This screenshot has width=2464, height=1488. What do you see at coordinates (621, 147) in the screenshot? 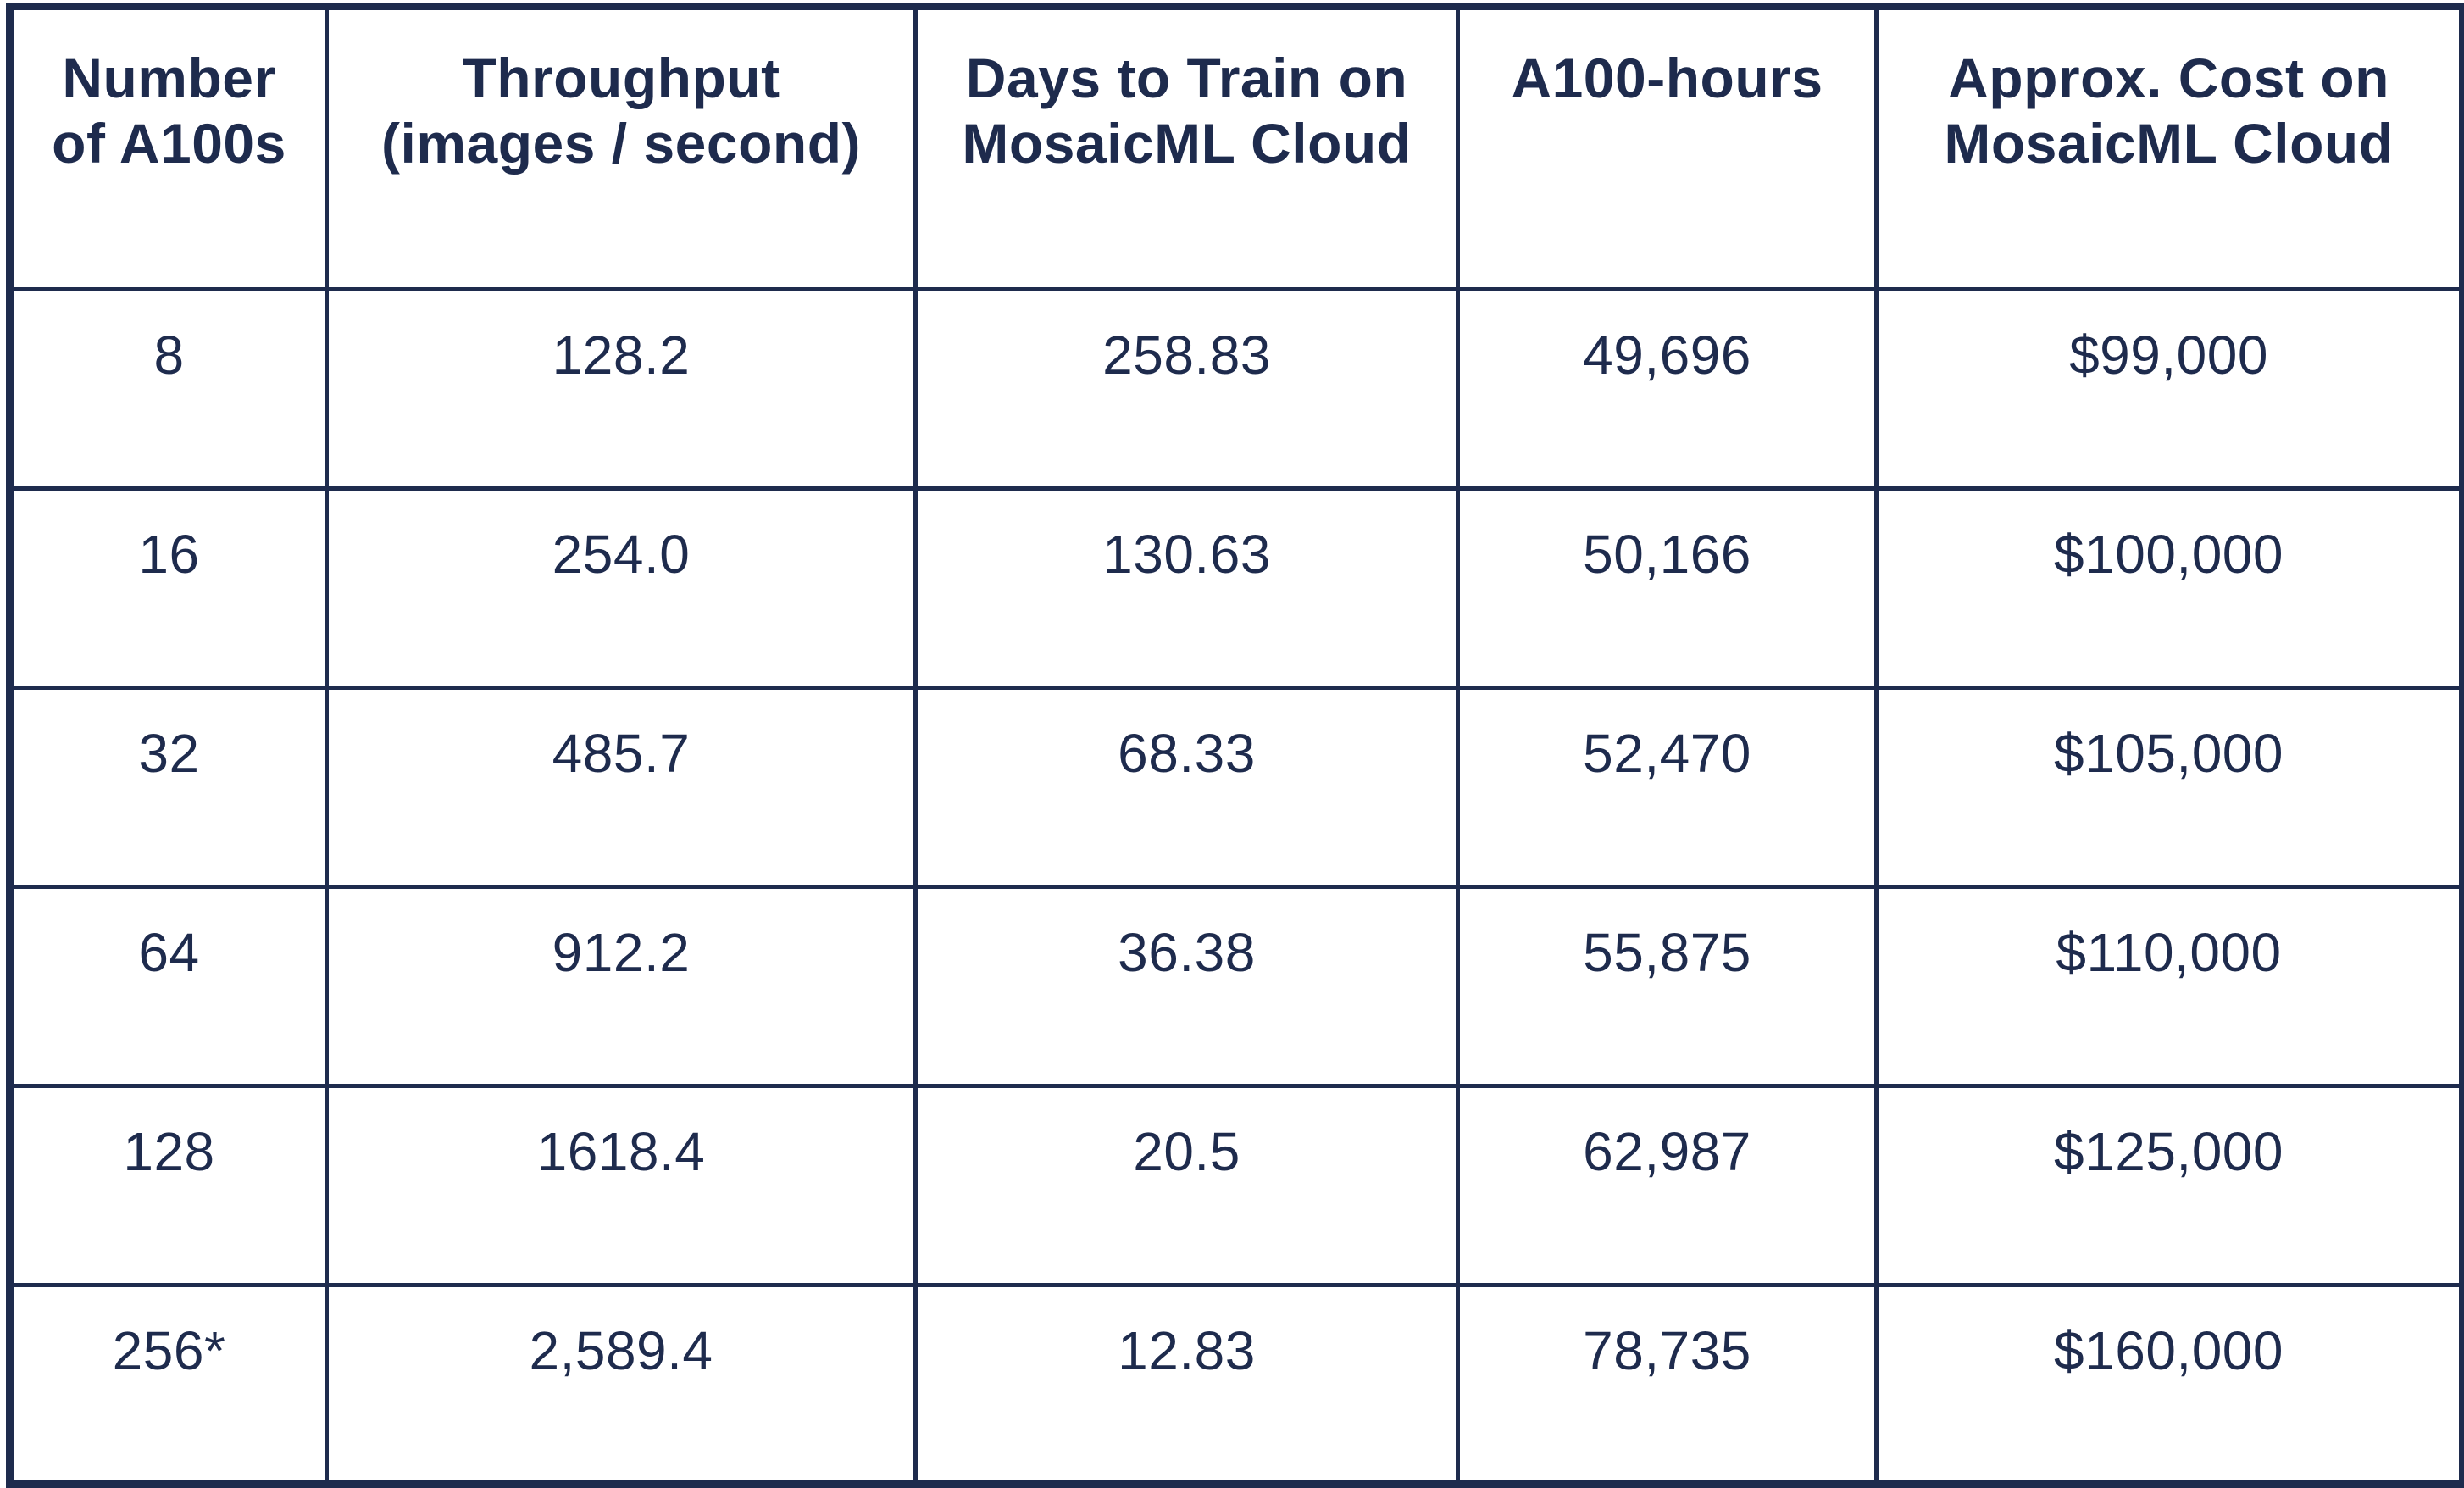
I see `column-header-throughput: Throughput (images / second)` at bounding box center [621, 147].